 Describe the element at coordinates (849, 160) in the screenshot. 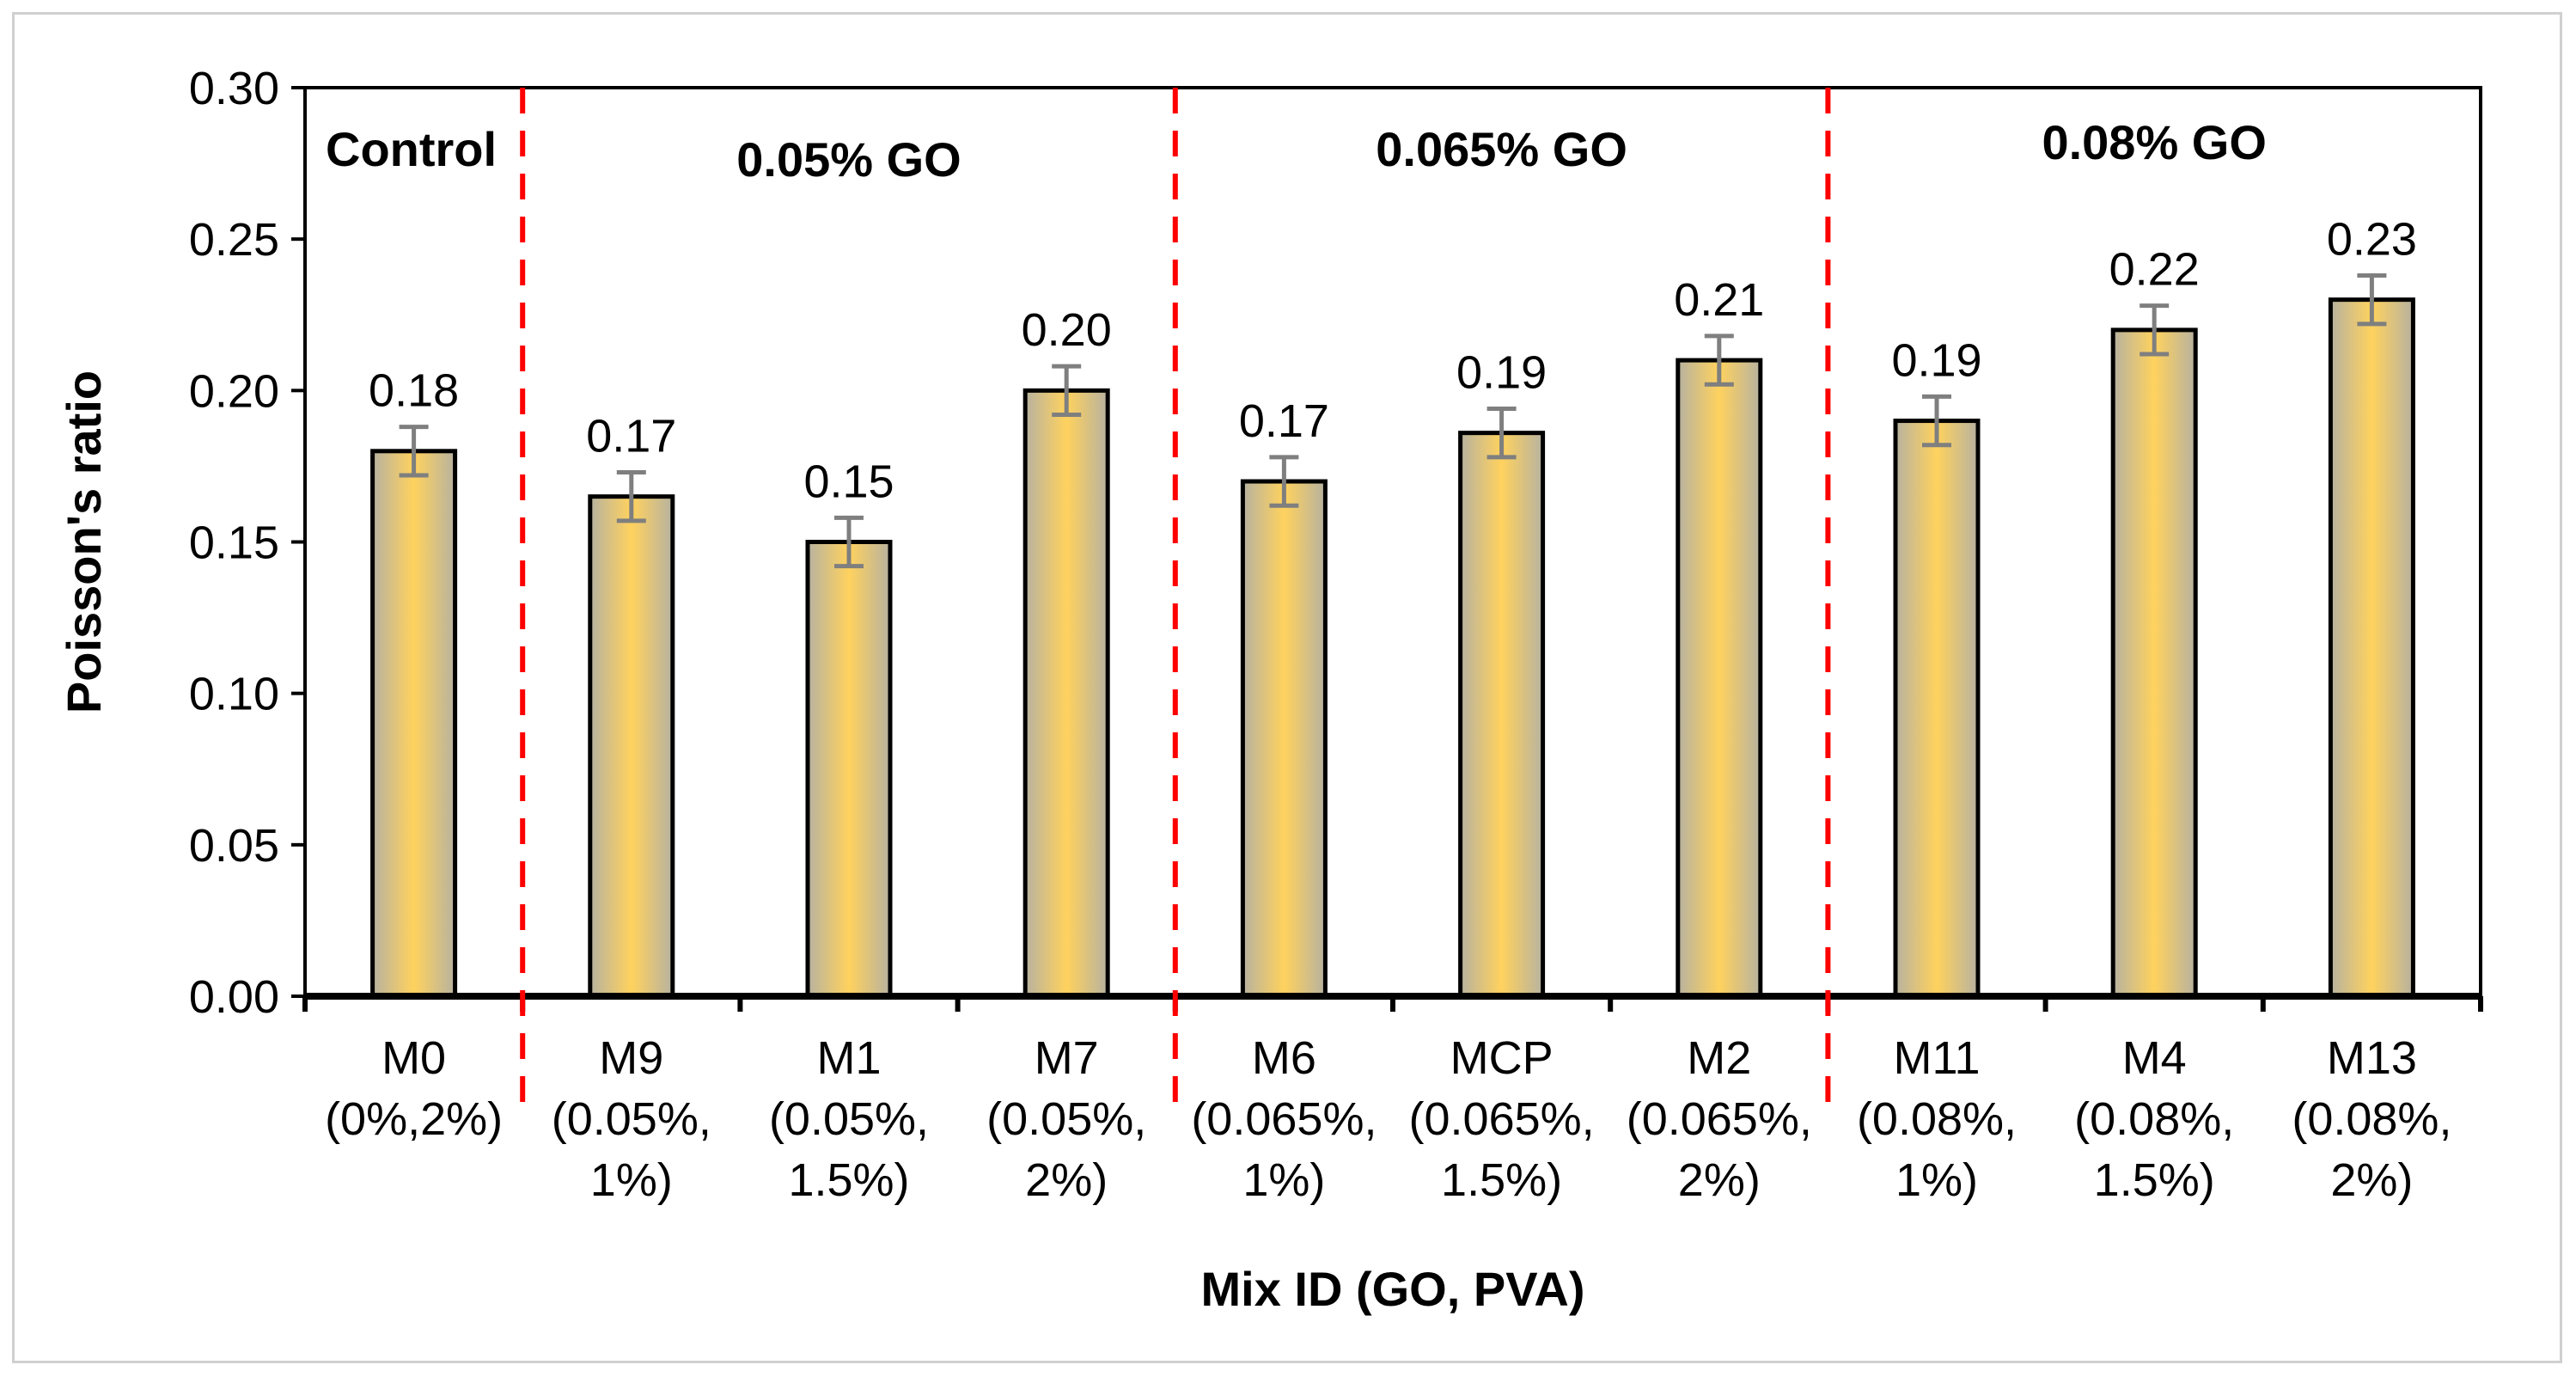

I see `group-label: 0.05% GO` at that location.